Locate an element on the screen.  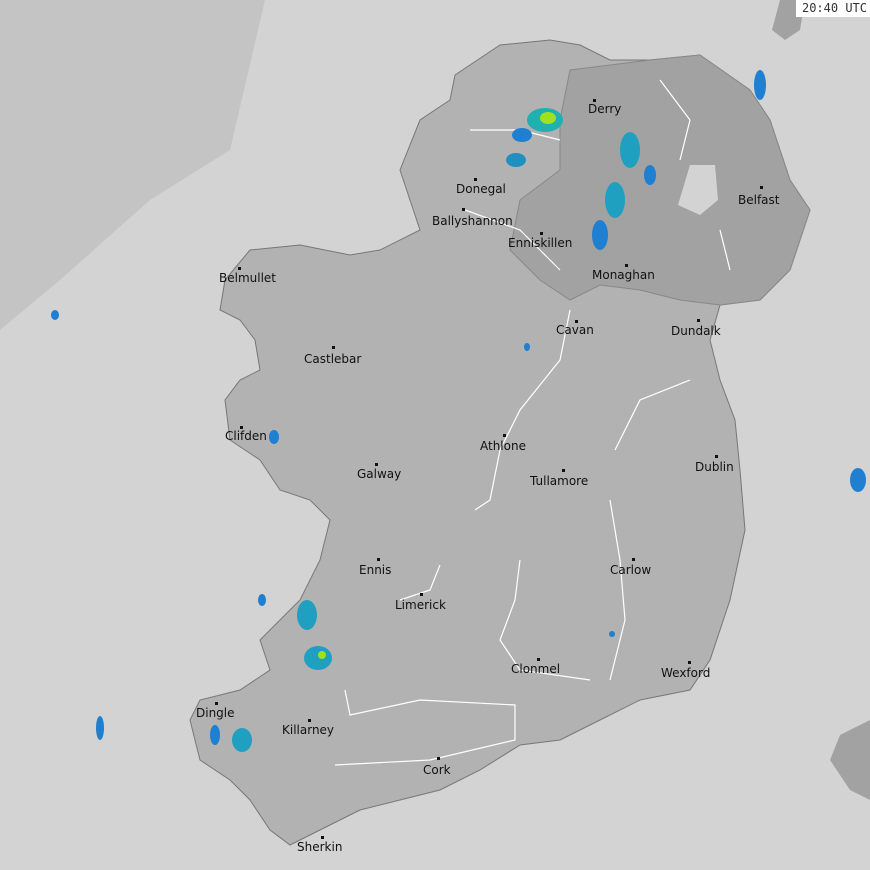
lough-neagh is located at coordinates (698, 190).